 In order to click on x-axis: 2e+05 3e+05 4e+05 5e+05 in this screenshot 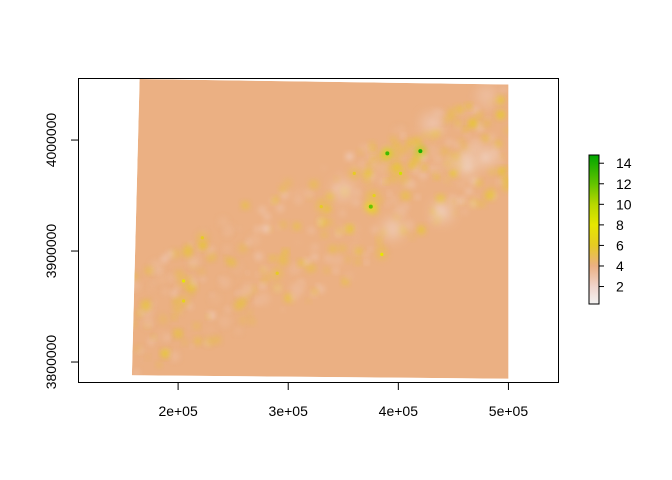, I will do `click(343, 400)`.